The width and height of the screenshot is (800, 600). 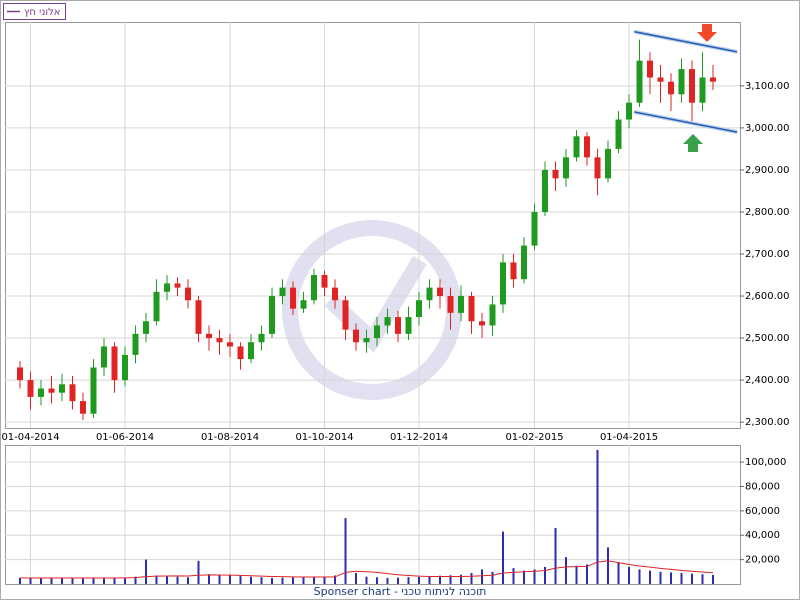 I want to click on y-tick-label: 2,600.00, so click(x=767, y=296).